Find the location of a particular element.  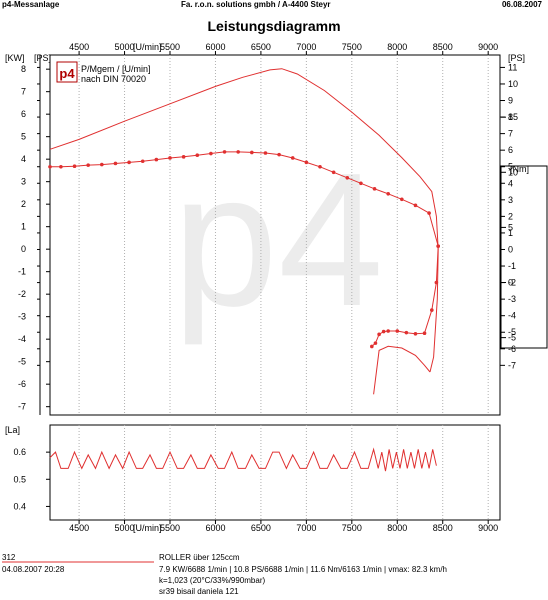

x-tick-label-bottom: 7500 is located at coordinates (352, 528).